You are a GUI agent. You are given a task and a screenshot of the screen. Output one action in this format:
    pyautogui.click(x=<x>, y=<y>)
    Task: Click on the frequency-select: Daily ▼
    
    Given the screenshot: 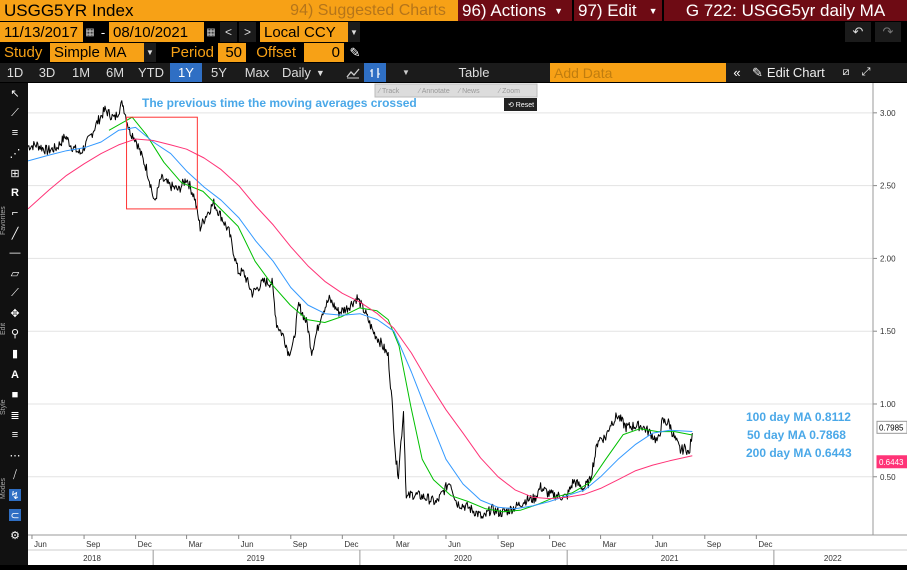 What is the action you would take?
    pyautogui.click(x=308, y=72)
    